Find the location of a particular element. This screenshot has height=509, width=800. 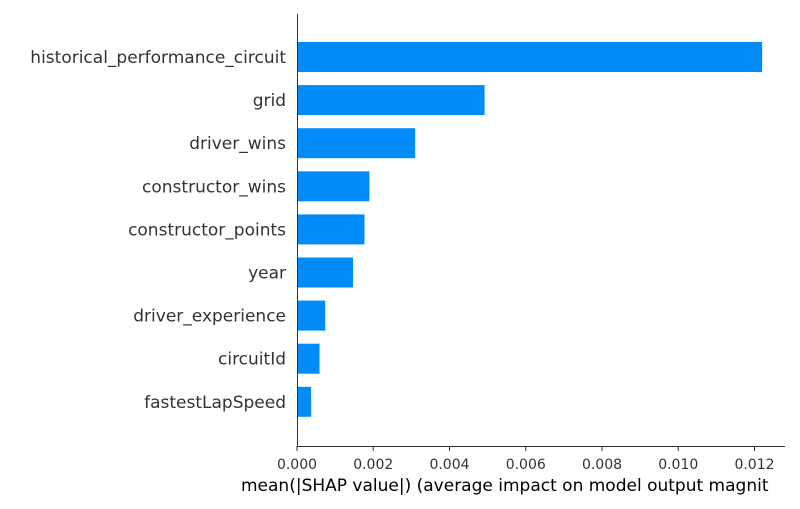

bar-driver-experience is located at coordinates (311, 315).